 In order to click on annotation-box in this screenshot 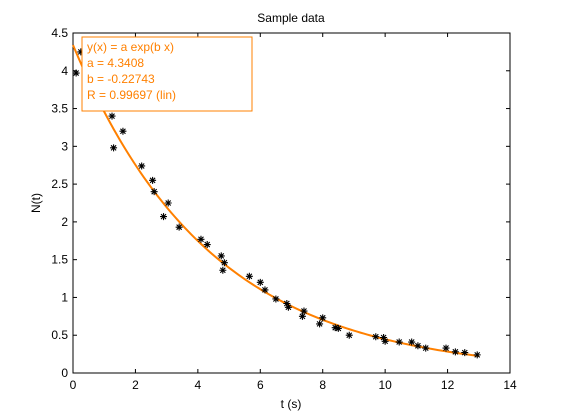, I will do `click(167, 74)`.